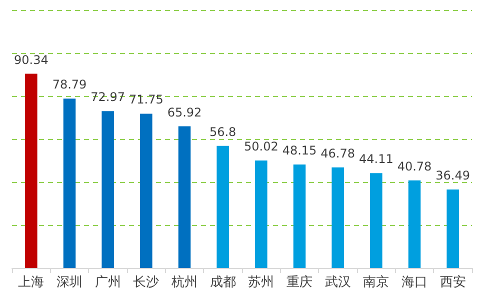 The width and height of the screenshot is (480, 300). I want to click on data-label: 90.34, so click(31, 59).